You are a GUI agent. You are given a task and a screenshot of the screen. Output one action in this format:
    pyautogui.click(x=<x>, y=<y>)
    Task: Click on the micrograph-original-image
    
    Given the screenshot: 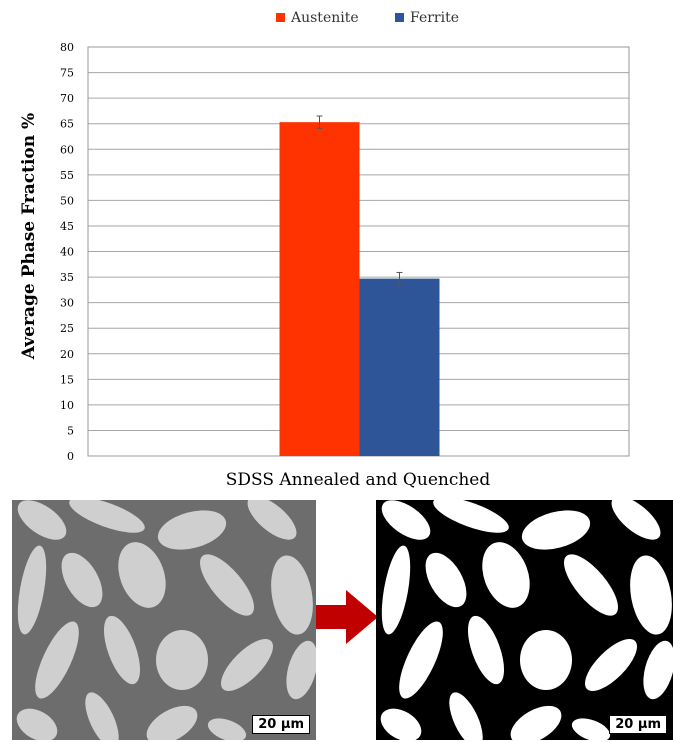 What is the action you would take?
    pyautogui.click(x=164, y=620)
    